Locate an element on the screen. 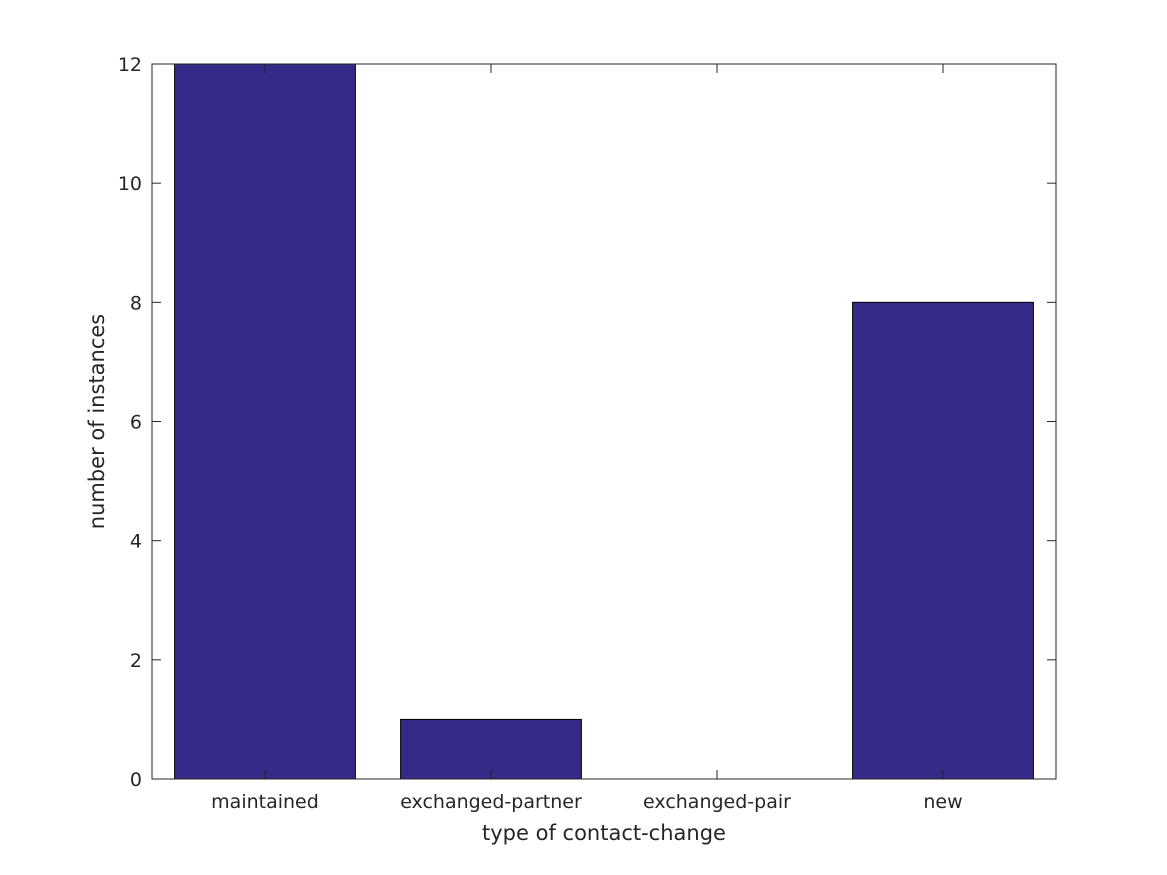 Image resolution: width=1167 pixels, height=875 pixels. bar-new is located at coordinates (943, 540).